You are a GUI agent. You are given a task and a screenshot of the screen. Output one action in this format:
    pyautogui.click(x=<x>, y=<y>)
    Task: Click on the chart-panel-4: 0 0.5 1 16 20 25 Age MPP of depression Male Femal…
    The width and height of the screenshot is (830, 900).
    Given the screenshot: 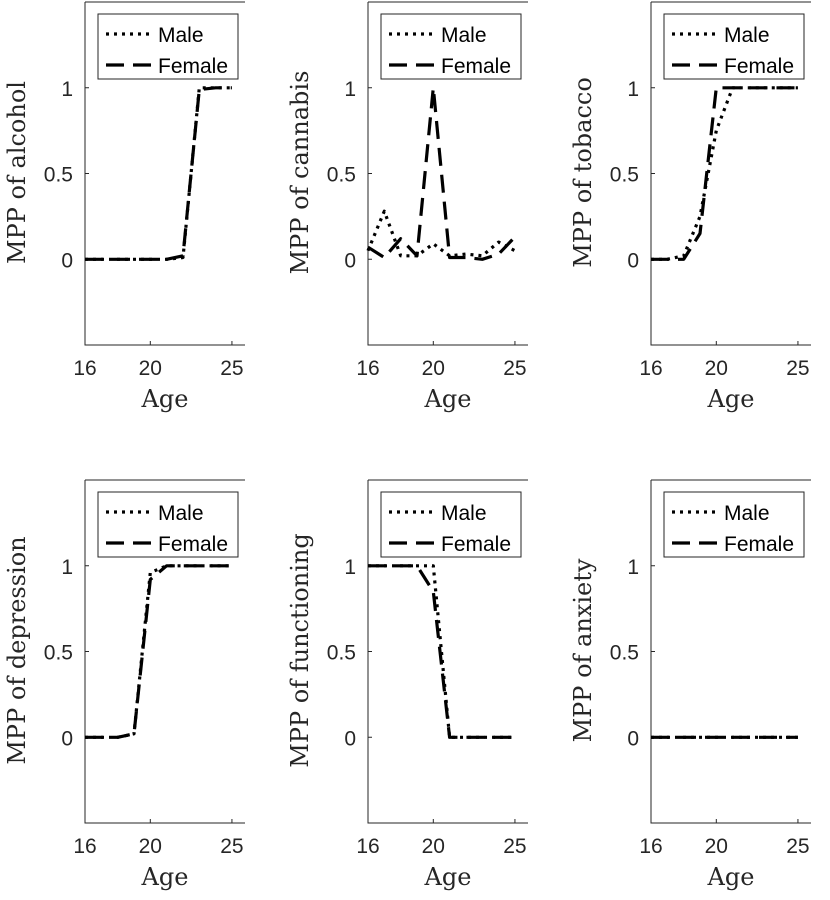 What is the action you would take?
    pyautogui.click(x=124, y=685)
    